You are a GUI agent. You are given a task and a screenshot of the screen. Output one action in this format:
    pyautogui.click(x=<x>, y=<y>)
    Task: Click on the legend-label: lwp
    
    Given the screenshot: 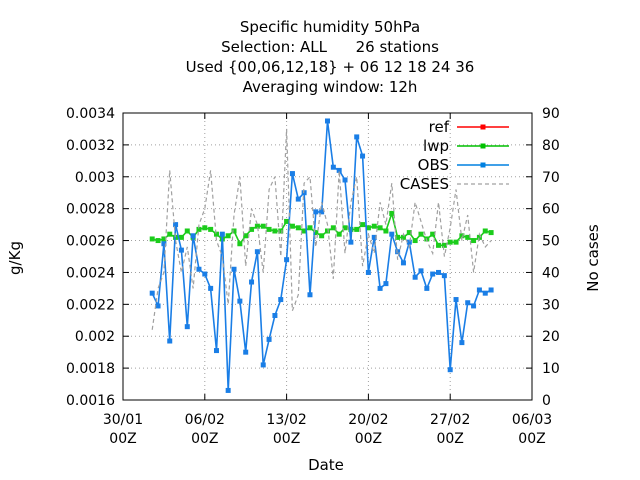 What is the action you would take?
    pyautogui.click(x=436, y=146)
    